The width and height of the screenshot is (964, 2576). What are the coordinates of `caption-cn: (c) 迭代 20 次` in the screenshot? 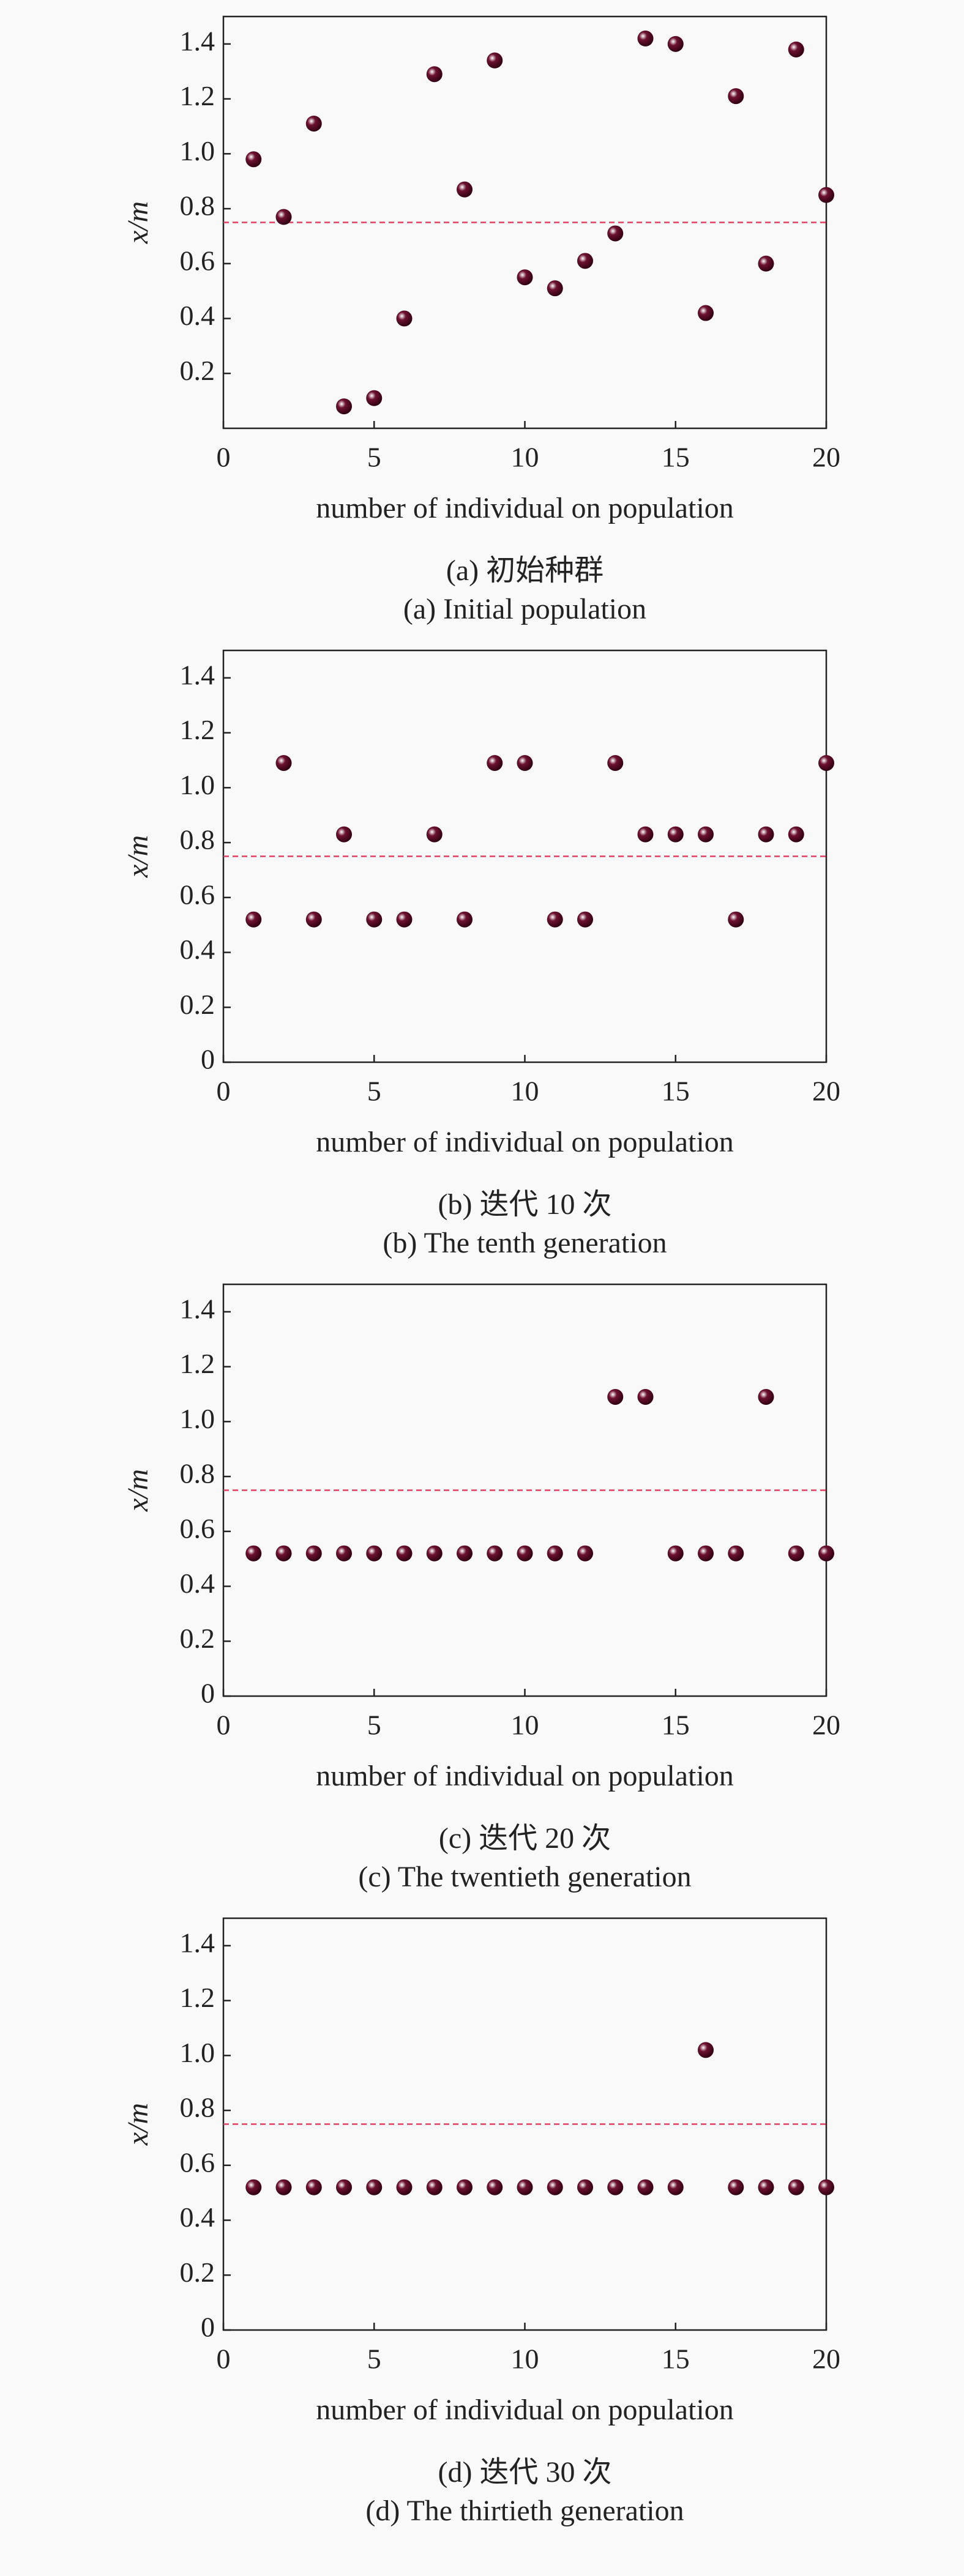 It's located at (525, 1838).